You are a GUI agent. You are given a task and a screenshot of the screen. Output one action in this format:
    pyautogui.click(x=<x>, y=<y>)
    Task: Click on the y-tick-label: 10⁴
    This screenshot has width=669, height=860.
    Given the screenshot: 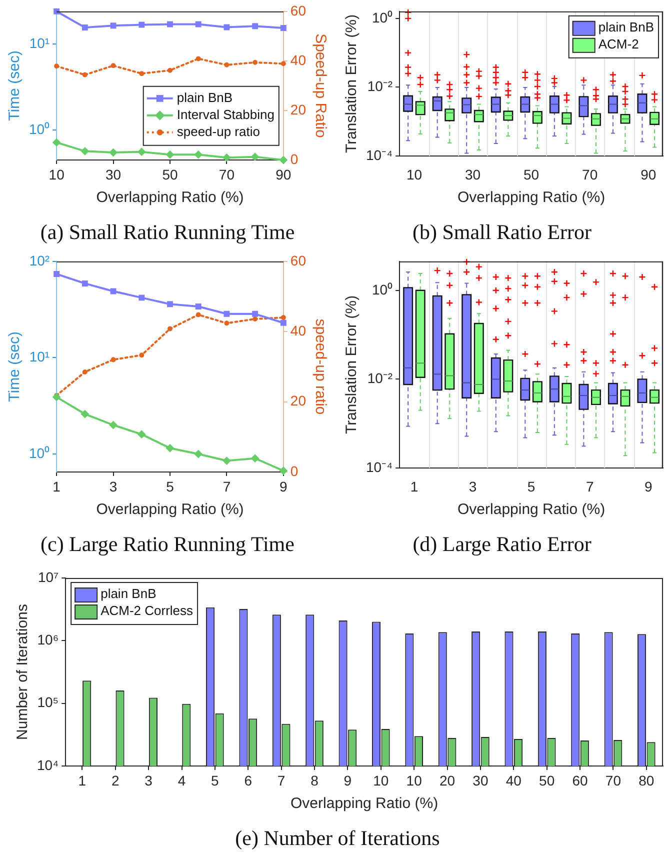 What is the action you would take?
    pyautogui.click(x=47, y=764)
    